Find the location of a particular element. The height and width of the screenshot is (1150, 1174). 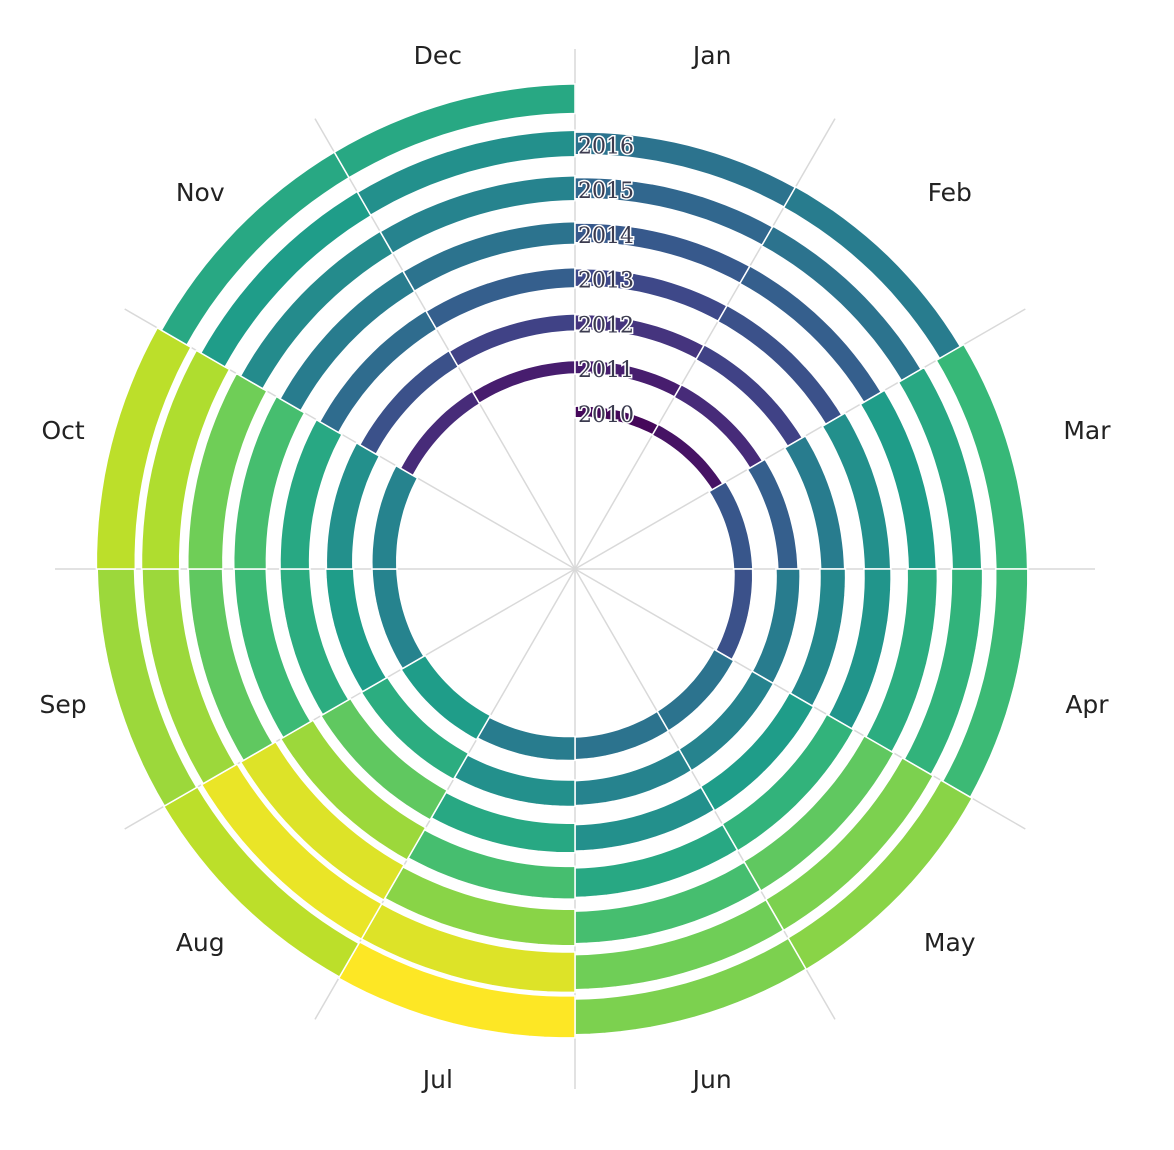

month-label-jun: Jun is located at coordinates (711, 1079).